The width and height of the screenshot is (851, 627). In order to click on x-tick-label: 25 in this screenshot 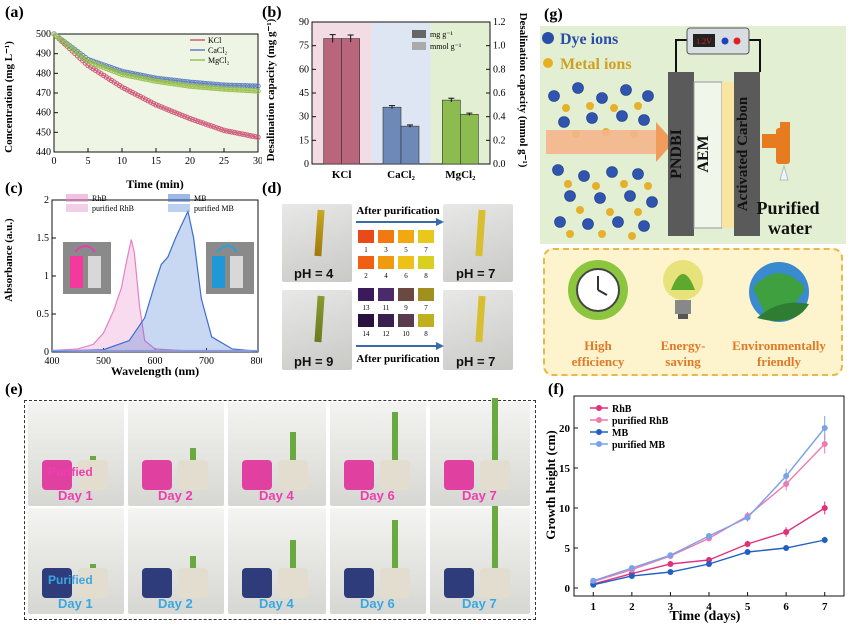, I will do `click(224, 161)`.